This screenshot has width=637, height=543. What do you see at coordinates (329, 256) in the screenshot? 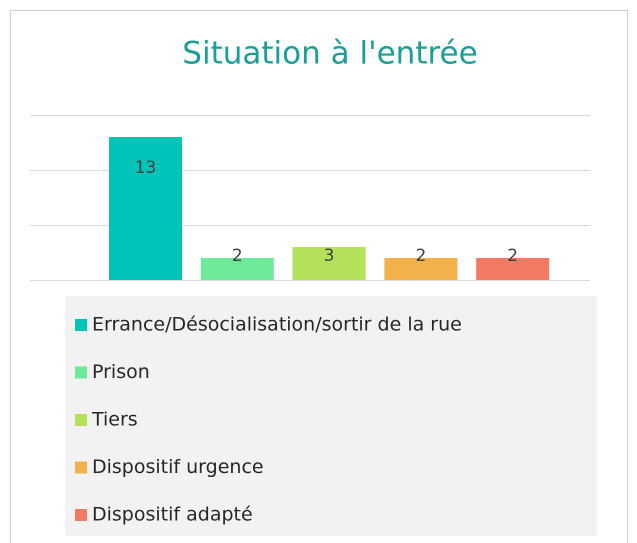
I see `data-label: 3` at bounding box center [329, 256].